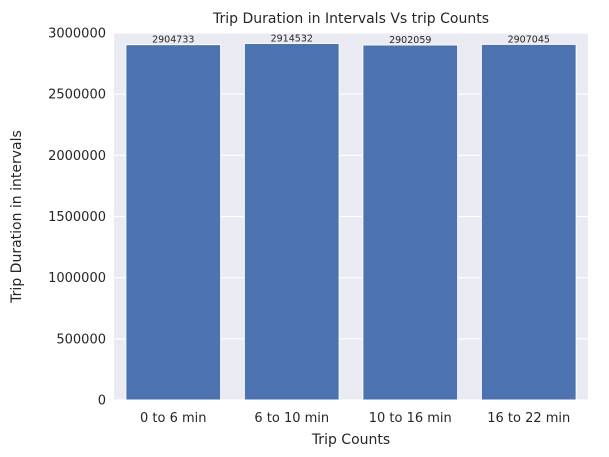 Image resolution: width=609 pixels, height=457 pixels. Describe the element at coordinates (102, 401) in the screenshot. I see `y-tick-label: 0` at that location.